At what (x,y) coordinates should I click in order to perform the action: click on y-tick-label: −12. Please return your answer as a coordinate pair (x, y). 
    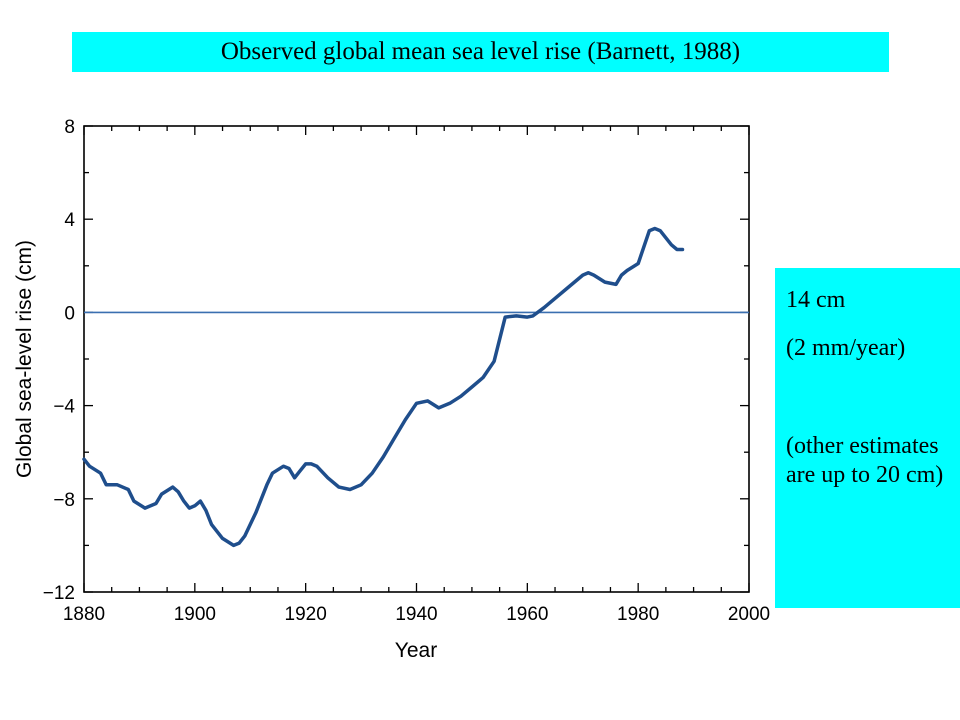
    Looking at the image, I should click on (59, 593).